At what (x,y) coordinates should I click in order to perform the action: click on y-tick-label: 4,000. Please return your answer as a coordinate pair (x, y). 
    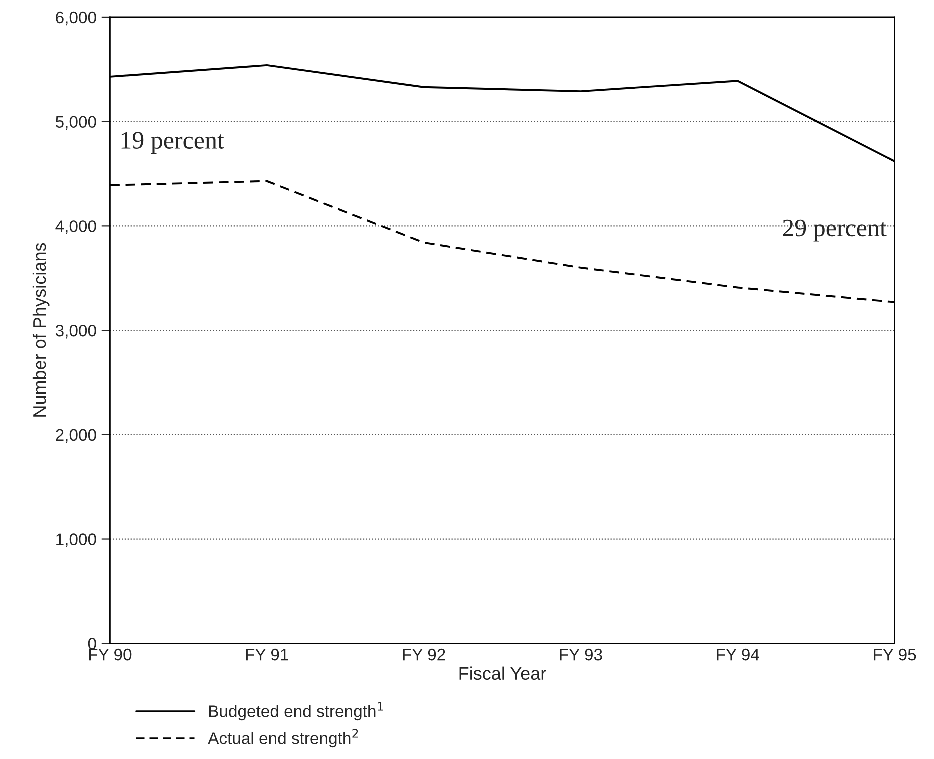
    Looking at the image, I should click on (76, 227).